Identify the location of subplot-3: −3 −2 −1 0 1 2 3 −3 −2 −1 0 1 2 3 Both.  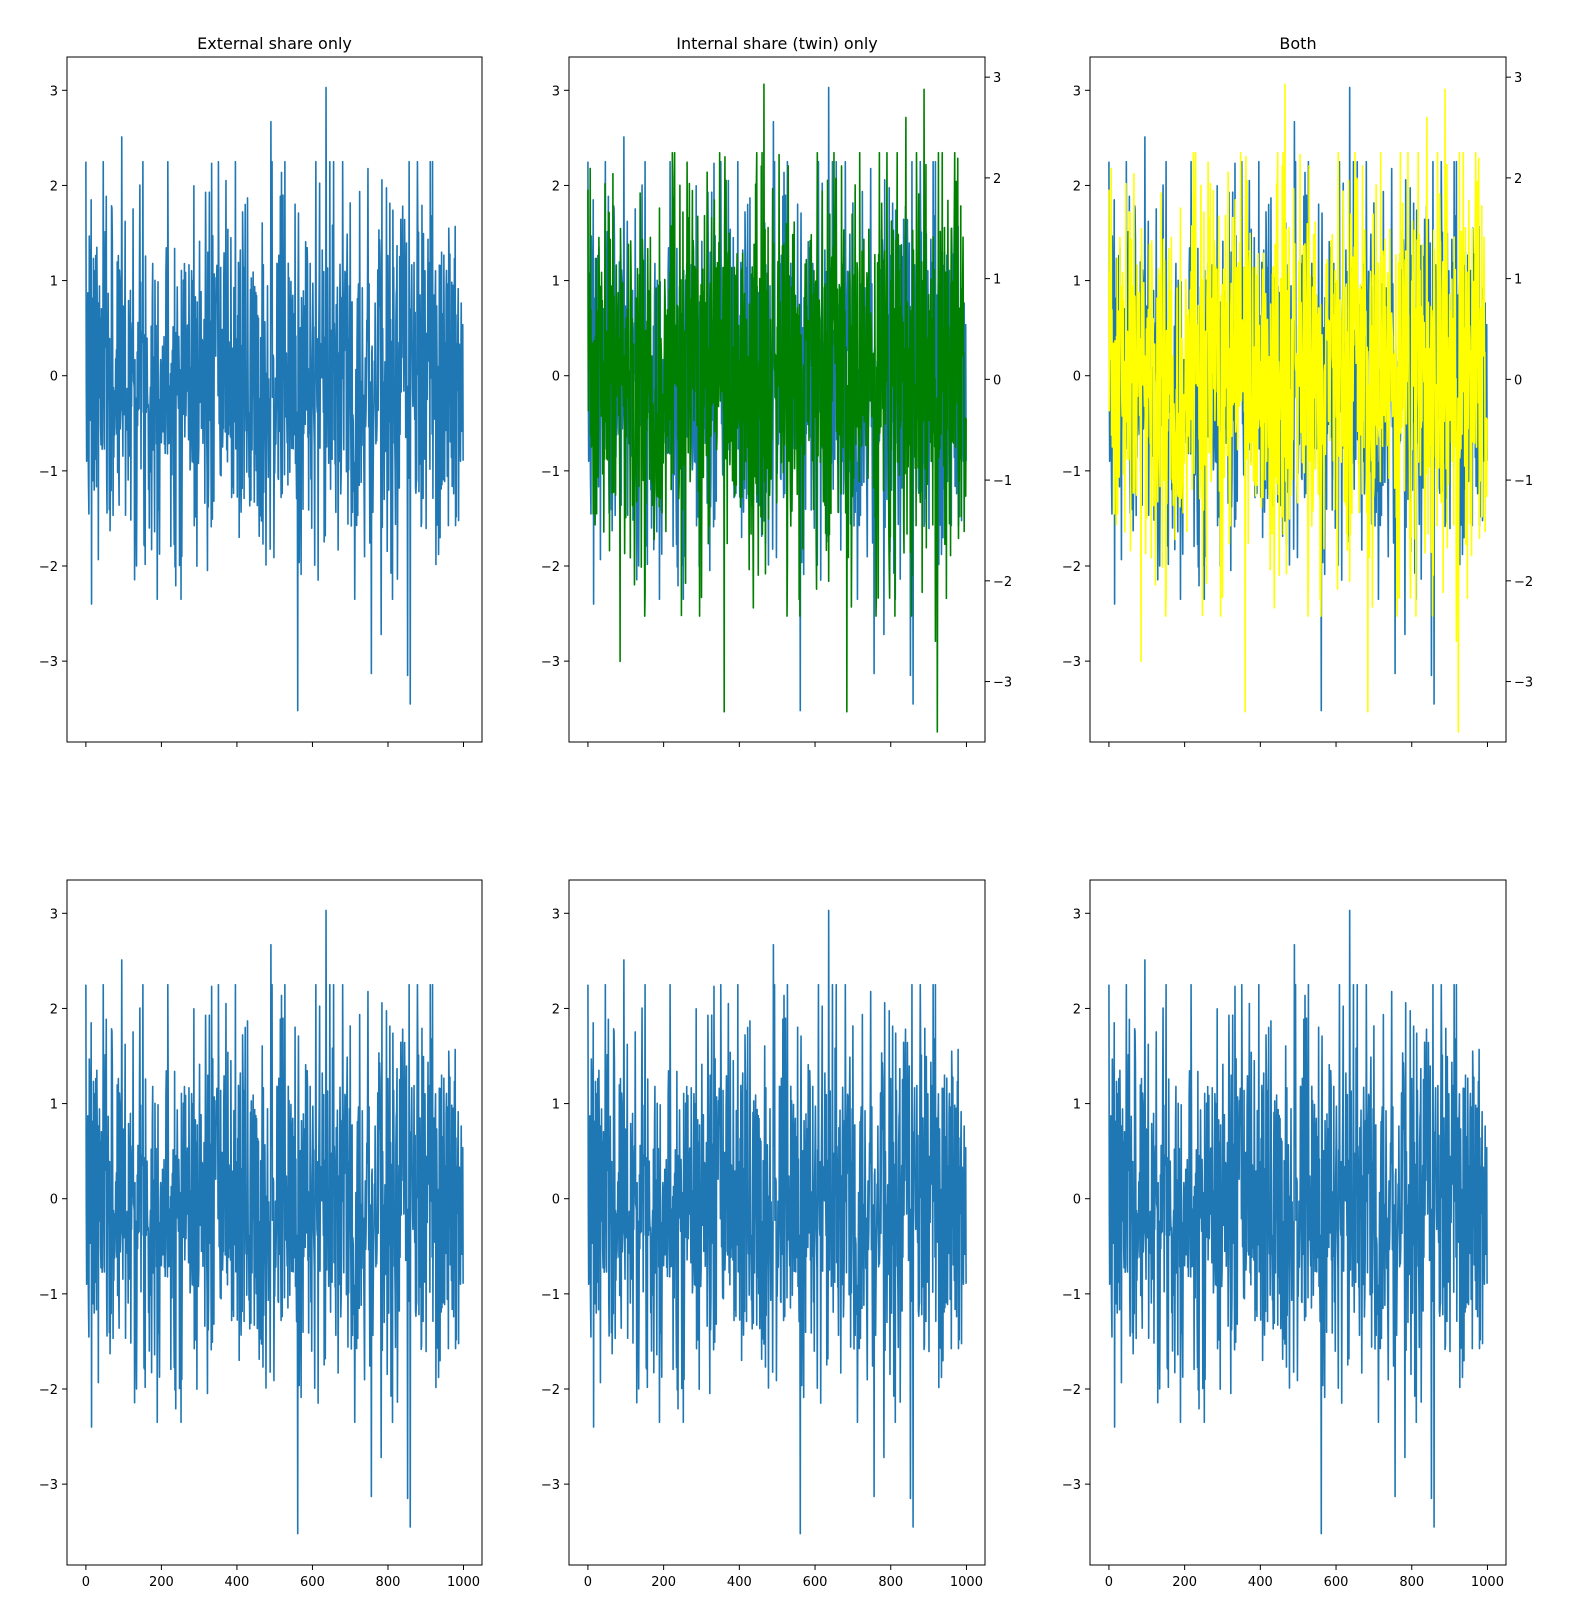
(1297, 390).